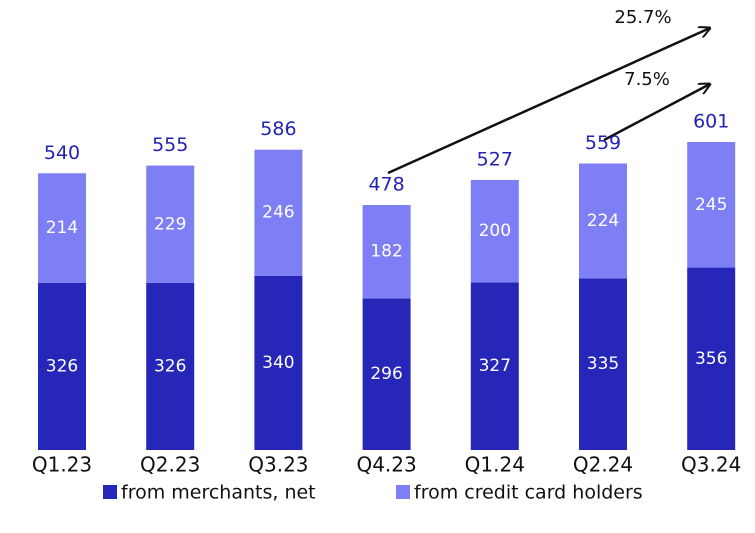 The height and width of the screenshot is (533, 755). I want to click on segment-label: 214, so click(62, 228).